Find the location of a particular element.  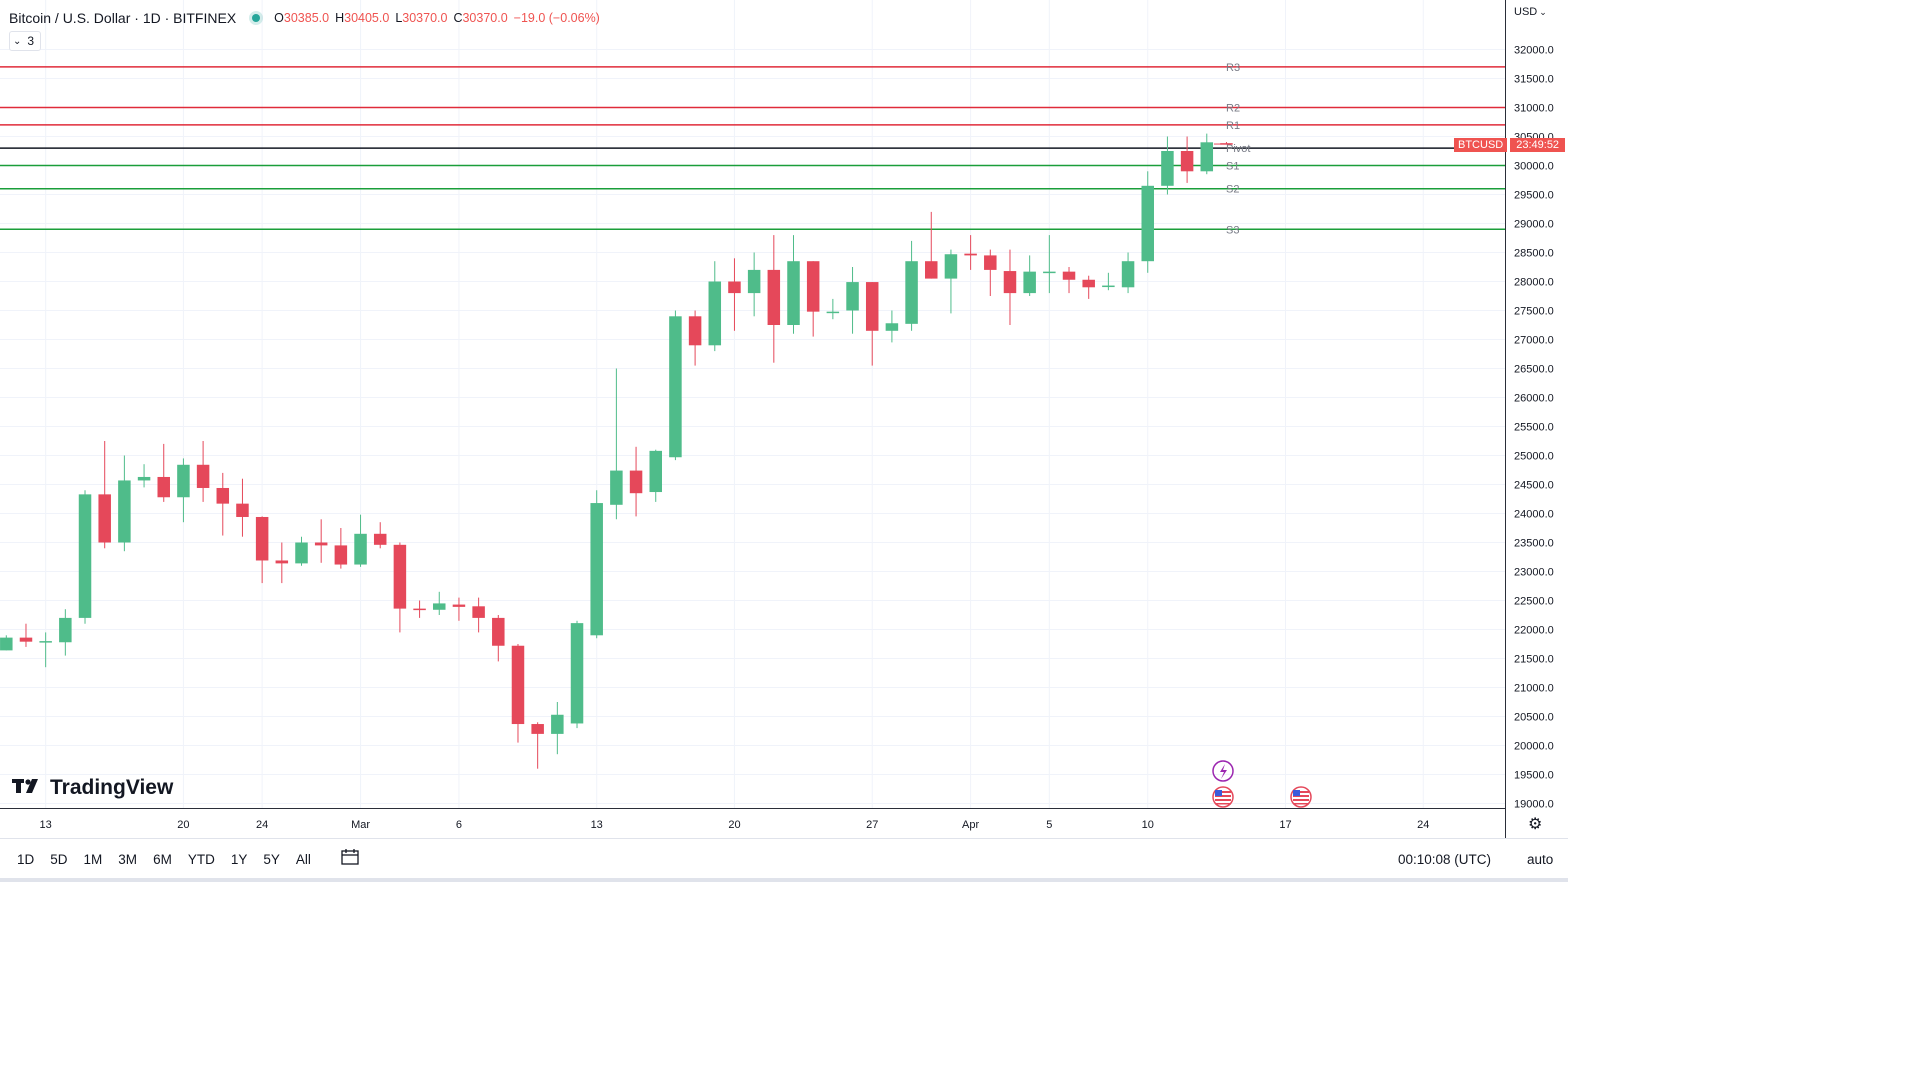

y-tick-label: 27000.0 is located at coordinates (1534, 341).